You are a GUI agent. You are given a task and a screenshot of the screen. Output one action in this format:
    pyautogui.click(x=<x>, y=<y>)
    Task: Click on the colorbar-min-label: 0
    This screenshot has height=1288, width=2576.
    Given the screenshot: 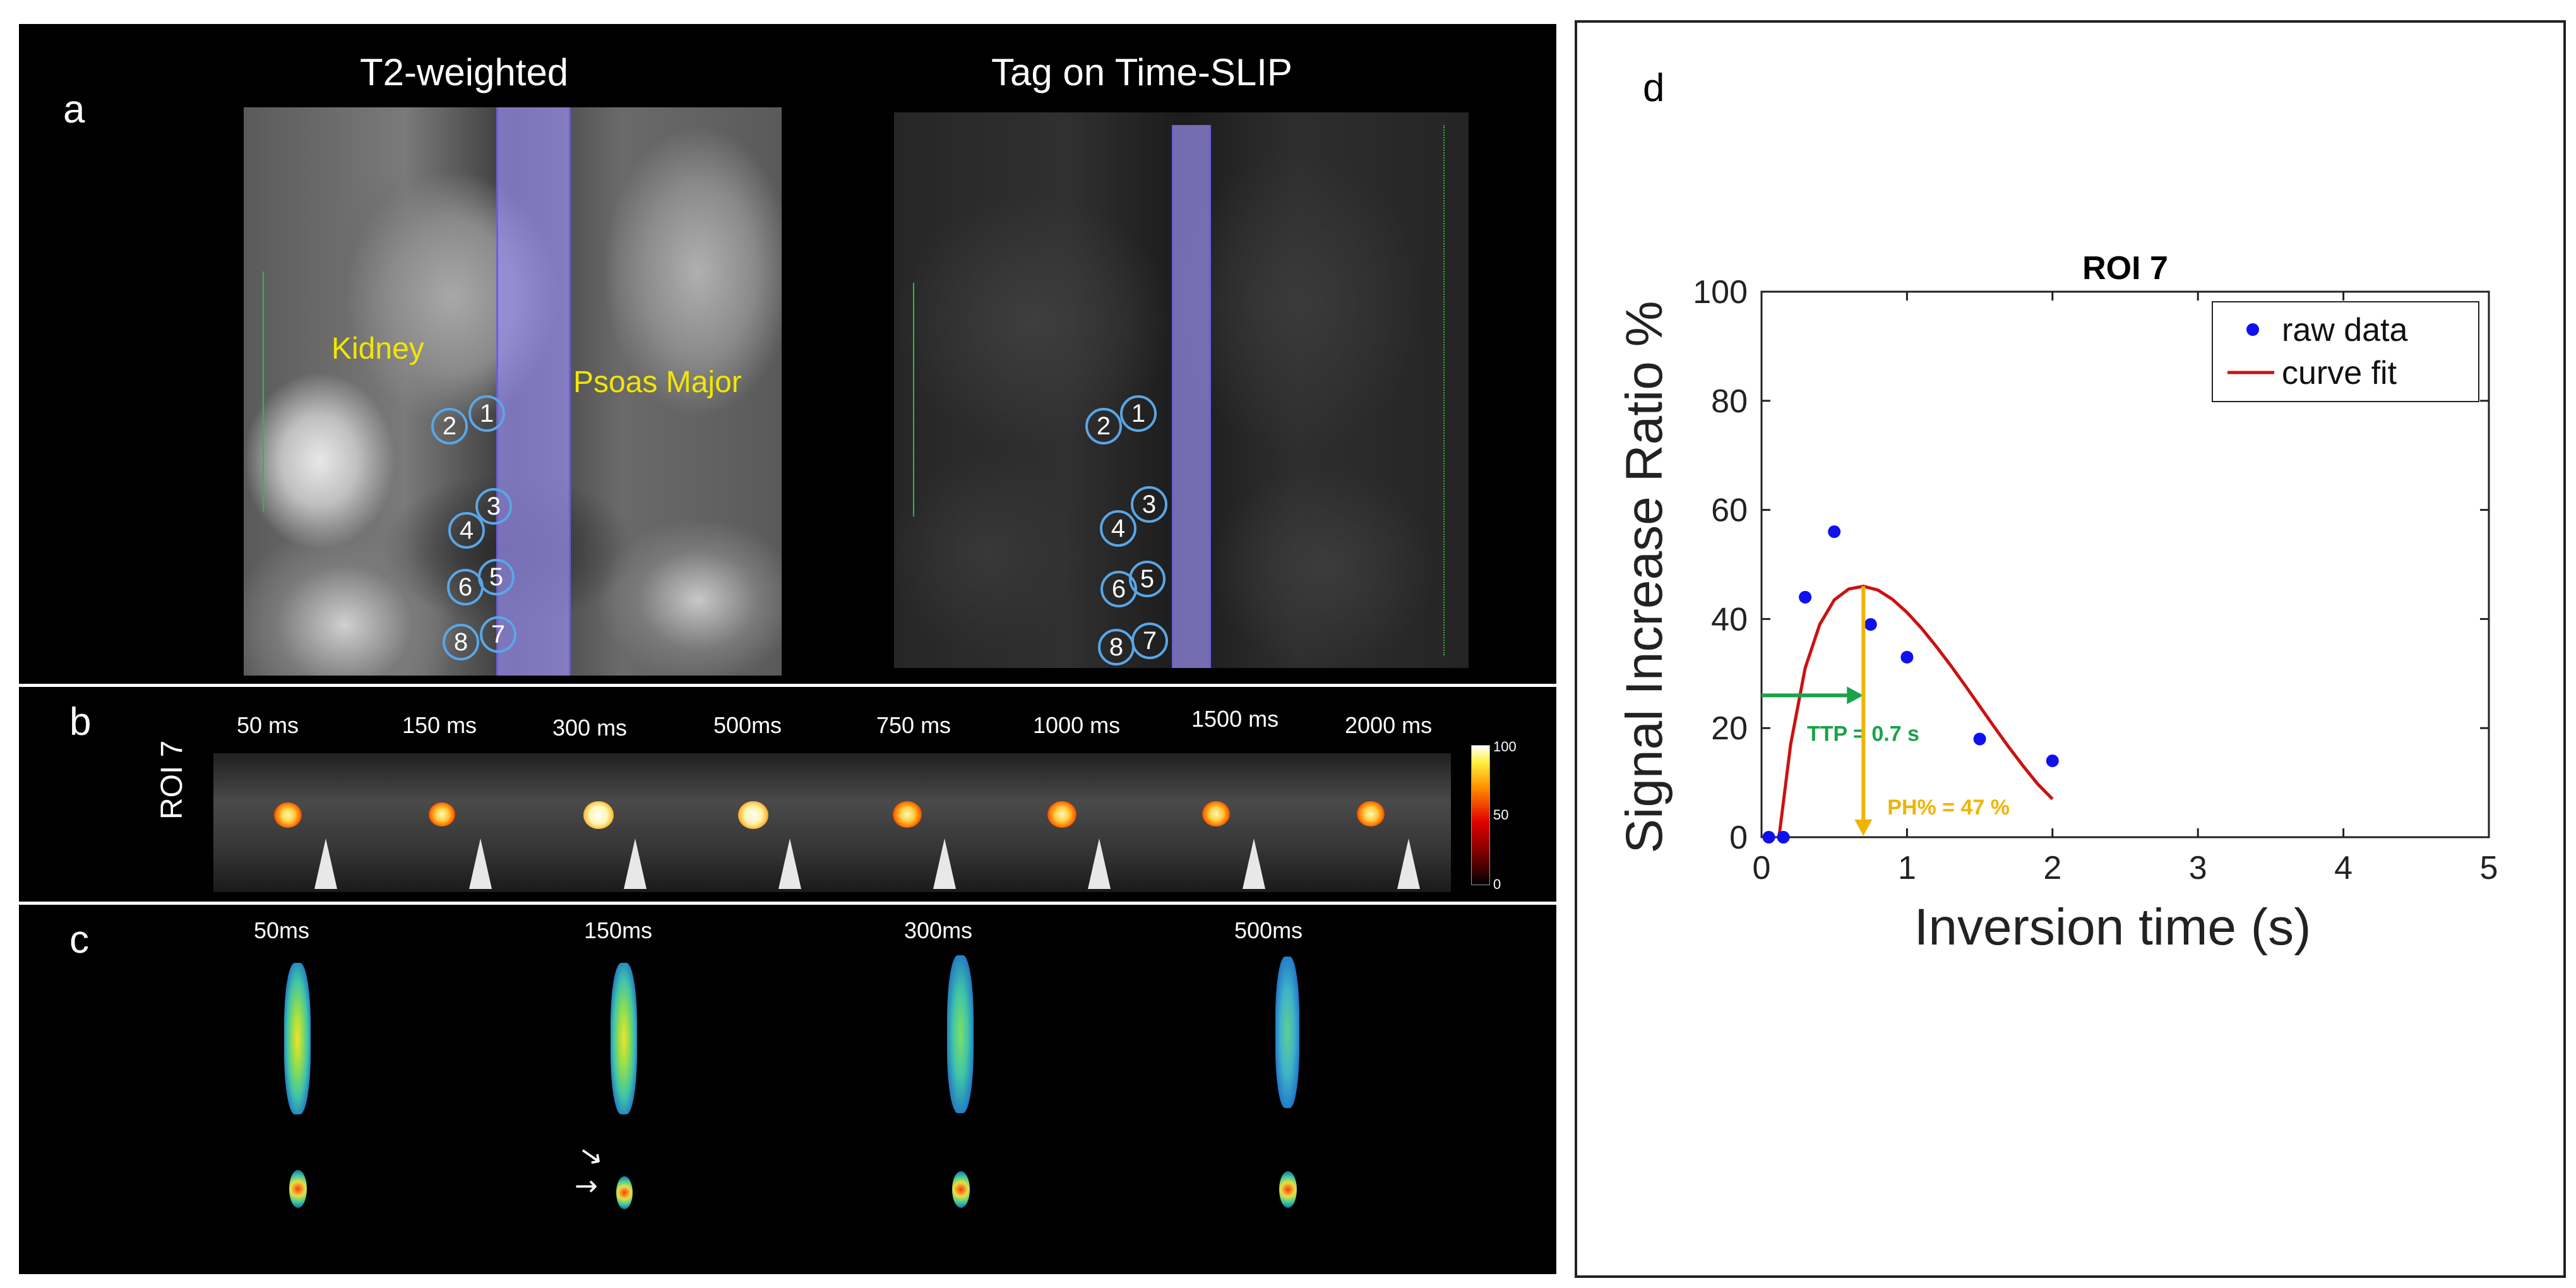 What is the action you would take?
    pyautogui.click(x=1497, y=884)
    